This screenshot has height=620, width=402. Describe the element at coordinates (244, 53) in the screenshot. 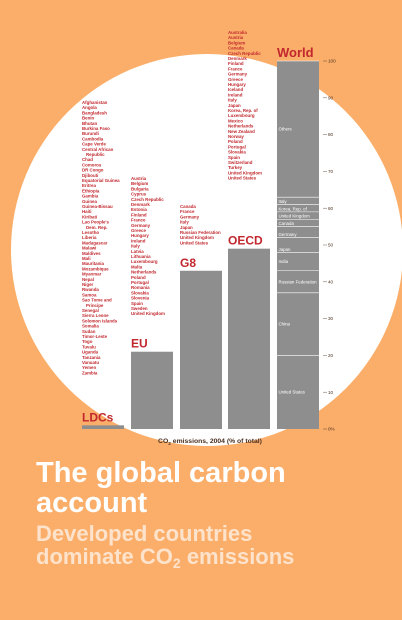

I see `member-country-label: Czech Republic` at that location.